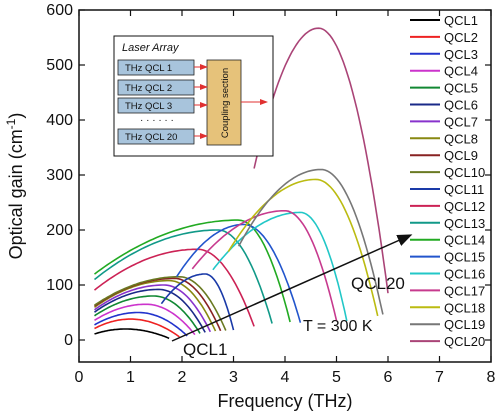 The image size is (500, 418). What do you see at coordinates (233, 377) in the screenshot?
I see `x-tick-label: 3` at bounding box center [233, 377].